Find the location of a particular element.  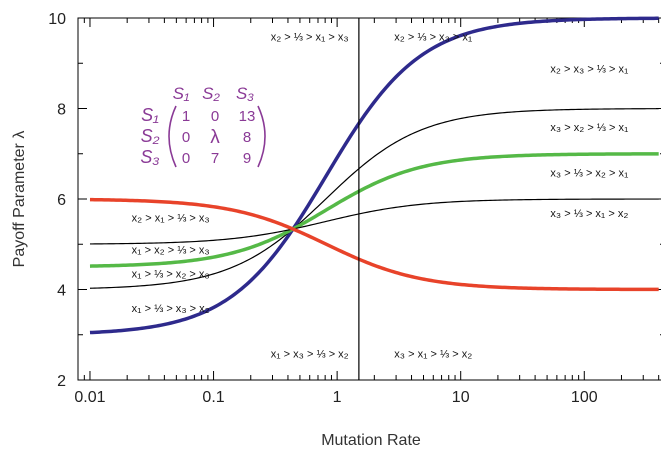

y-tick-label: 4 is located at coordinates (61, 291).